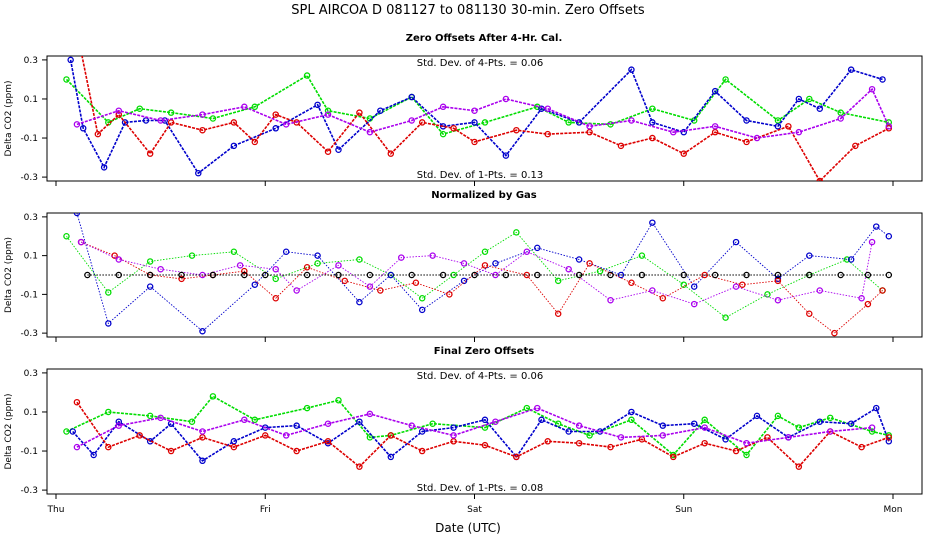 The image size is (936, 540). I want to click on y-tick-label: -0.1, so click(29, 295).